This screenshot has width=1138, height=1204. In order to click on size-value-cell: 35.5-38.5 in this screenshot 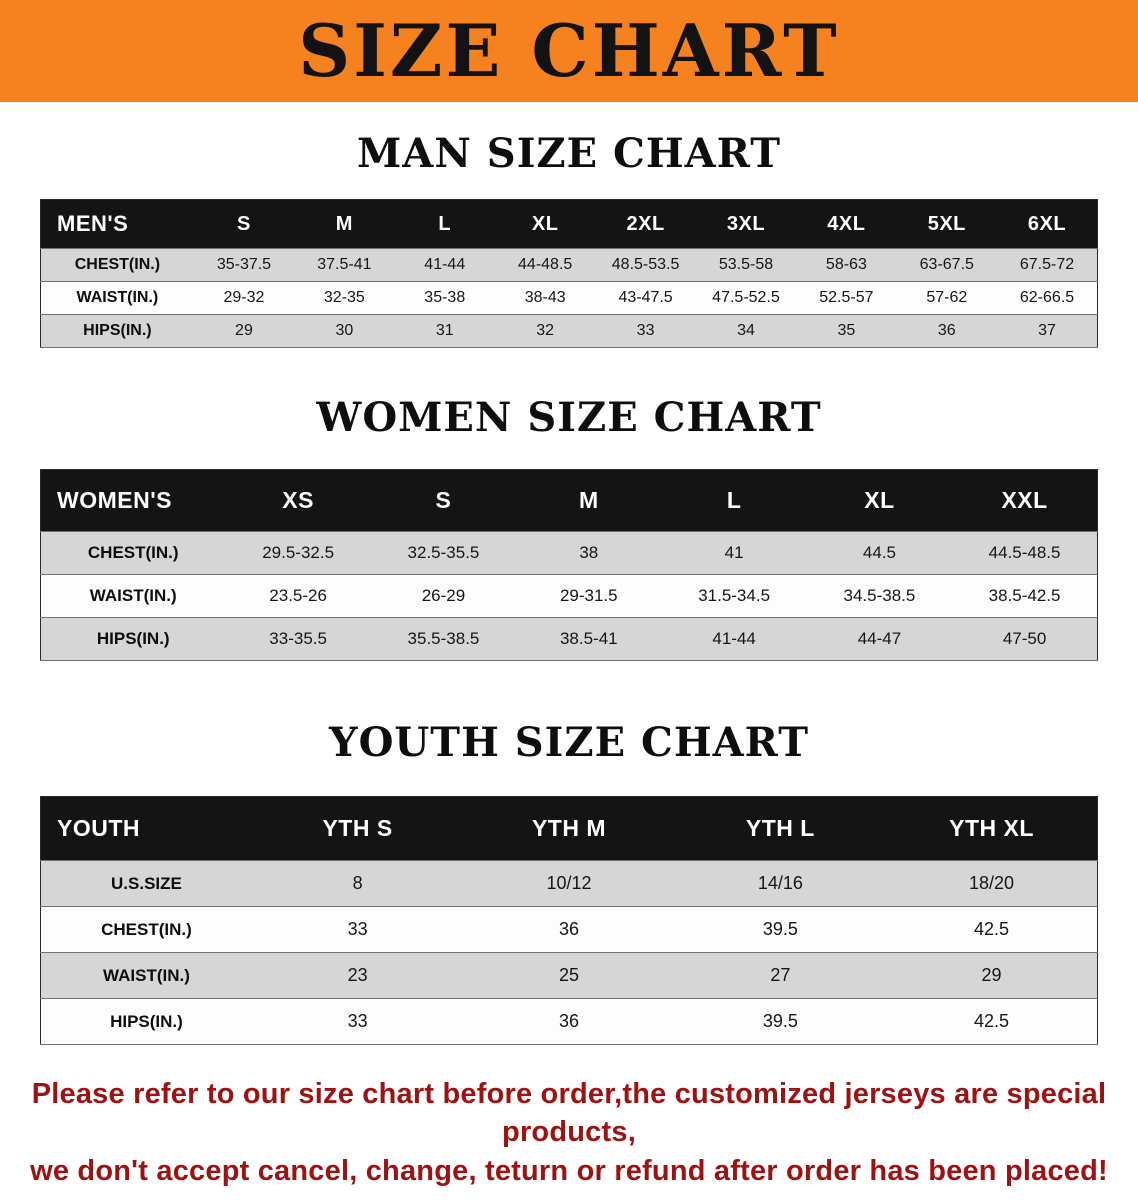, I will do `click(443, 638)`.